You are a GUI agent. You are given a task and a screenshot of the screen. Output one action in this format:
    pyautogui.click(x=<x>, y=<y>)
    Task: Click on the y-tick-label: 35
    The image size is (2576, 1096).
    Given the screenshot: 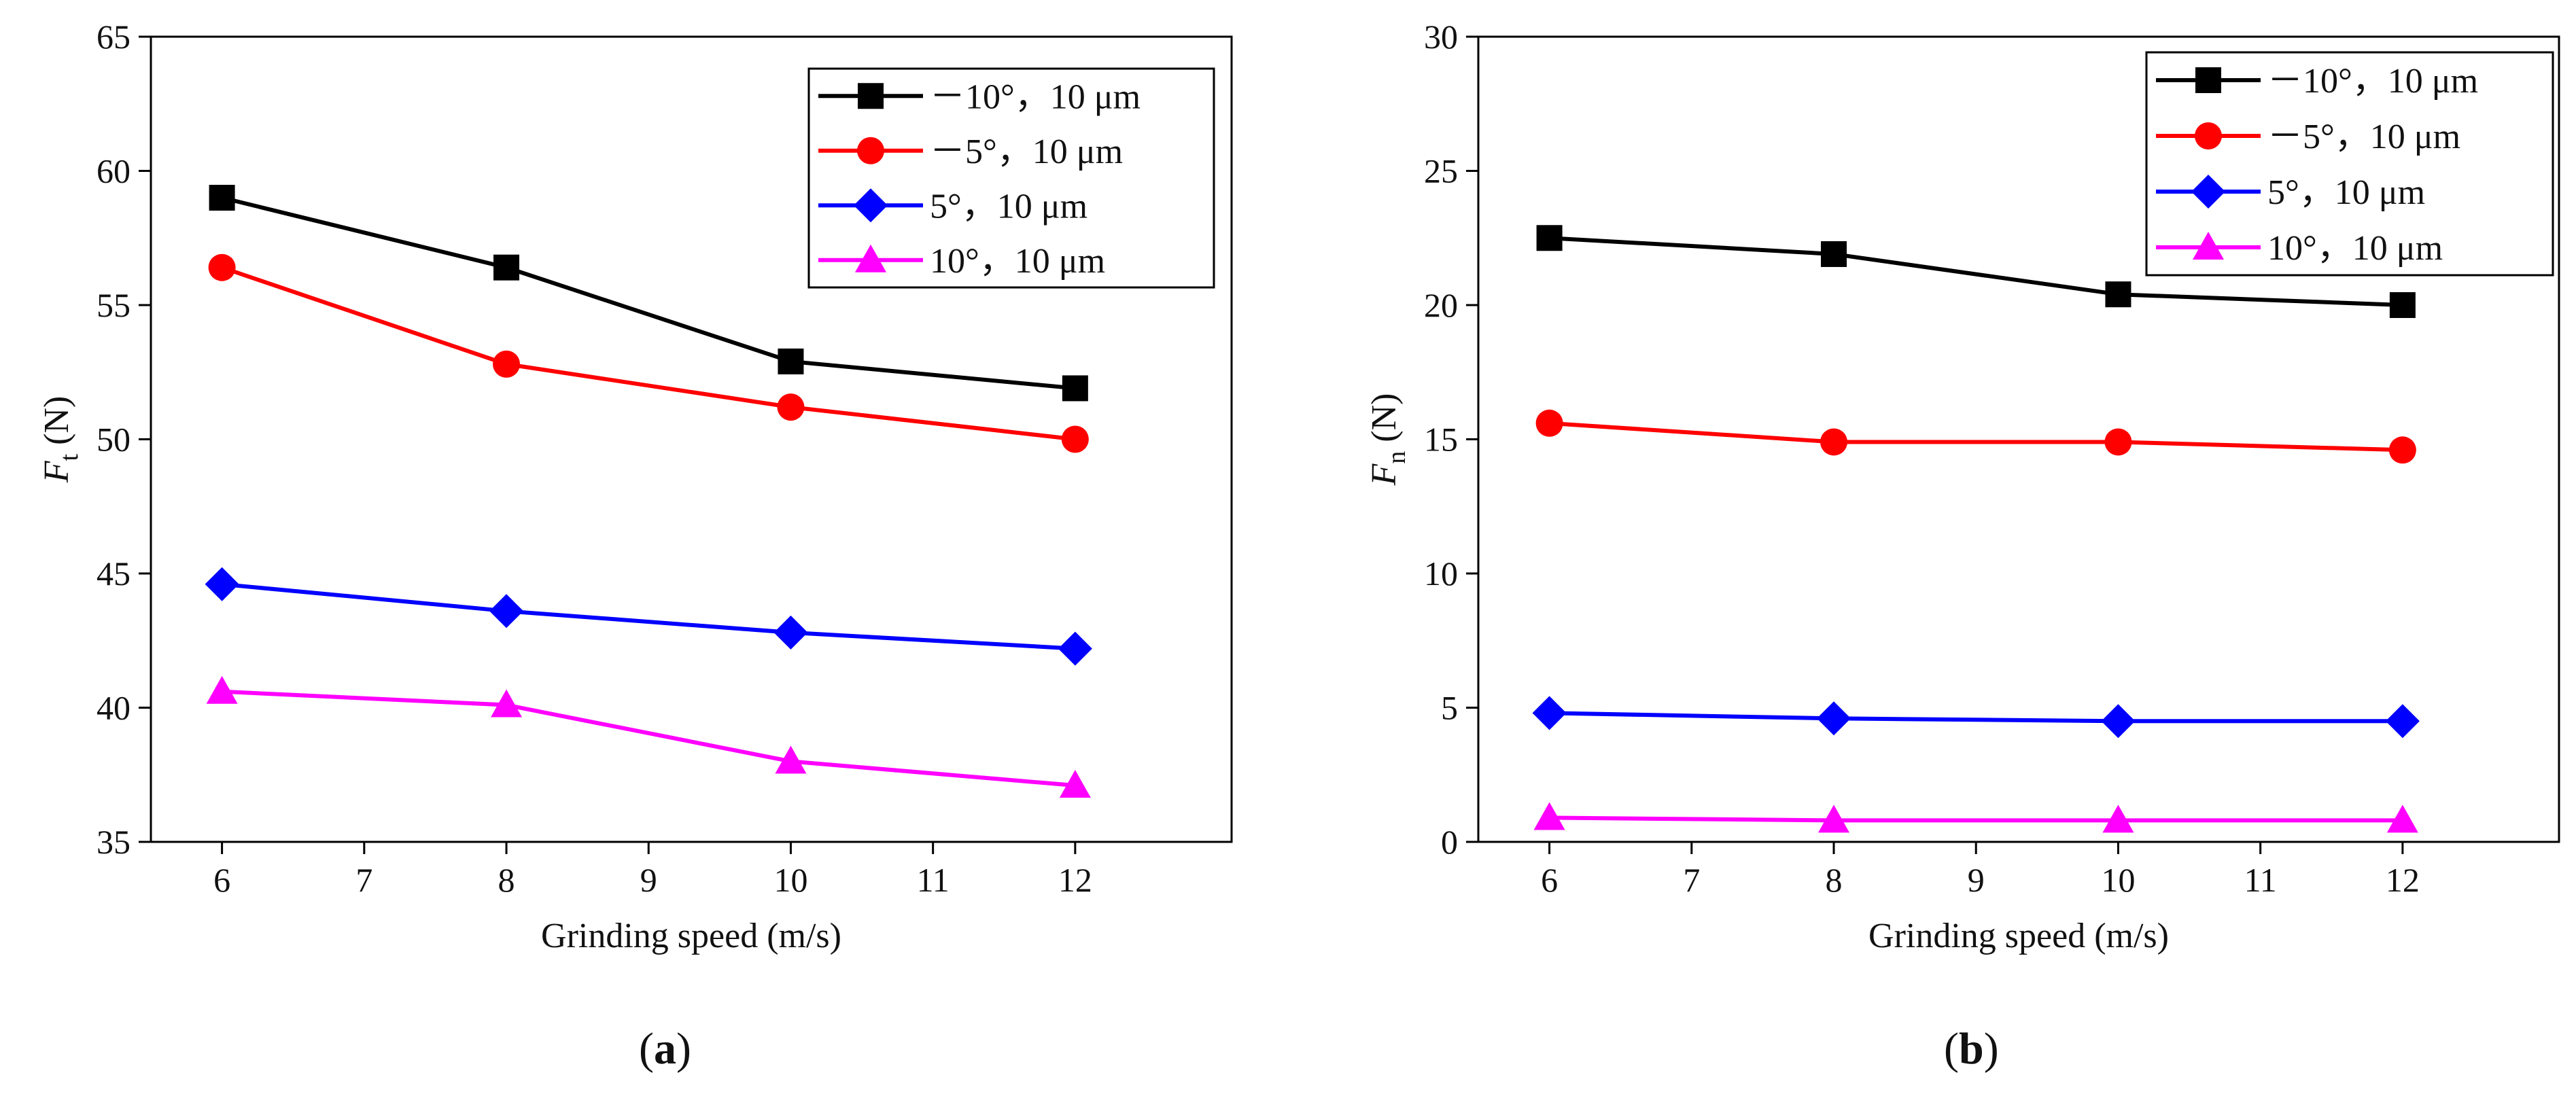 What is the action you would take?
    pyautogui.click(x=113, y=842)
    